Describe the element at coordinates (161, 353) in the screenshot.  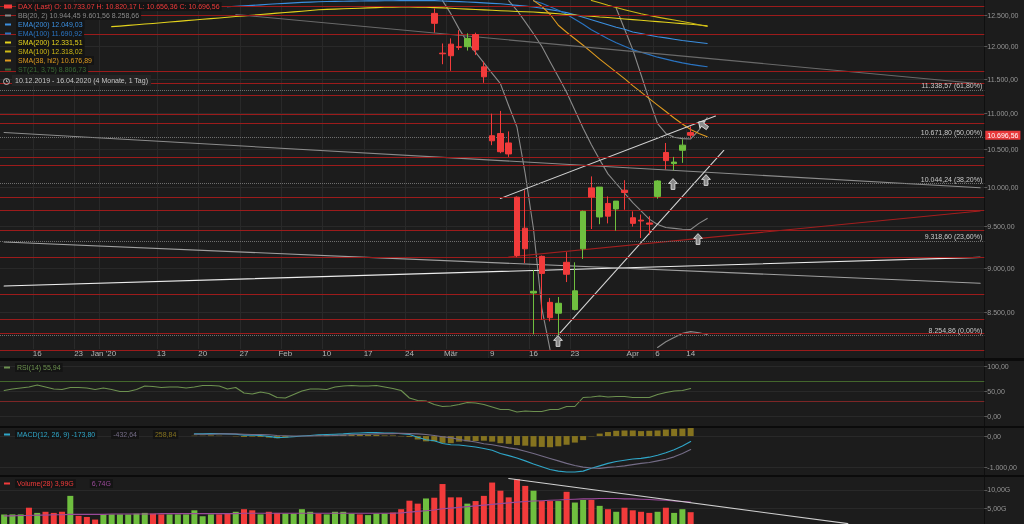
I see `x-tick-label: 13` at that location.